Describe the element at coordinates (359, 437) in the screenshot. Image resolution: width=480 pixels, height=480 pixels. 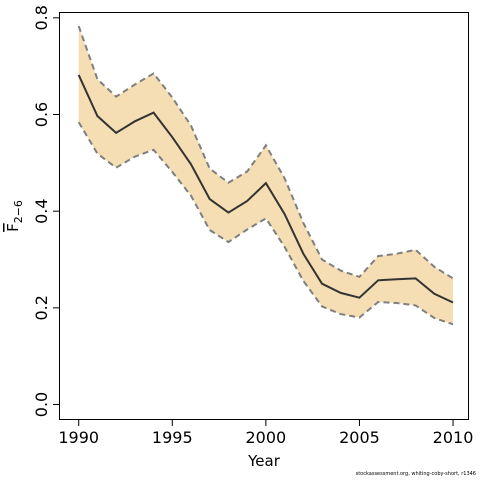
I see `x-tick-label: 2005` at that location.